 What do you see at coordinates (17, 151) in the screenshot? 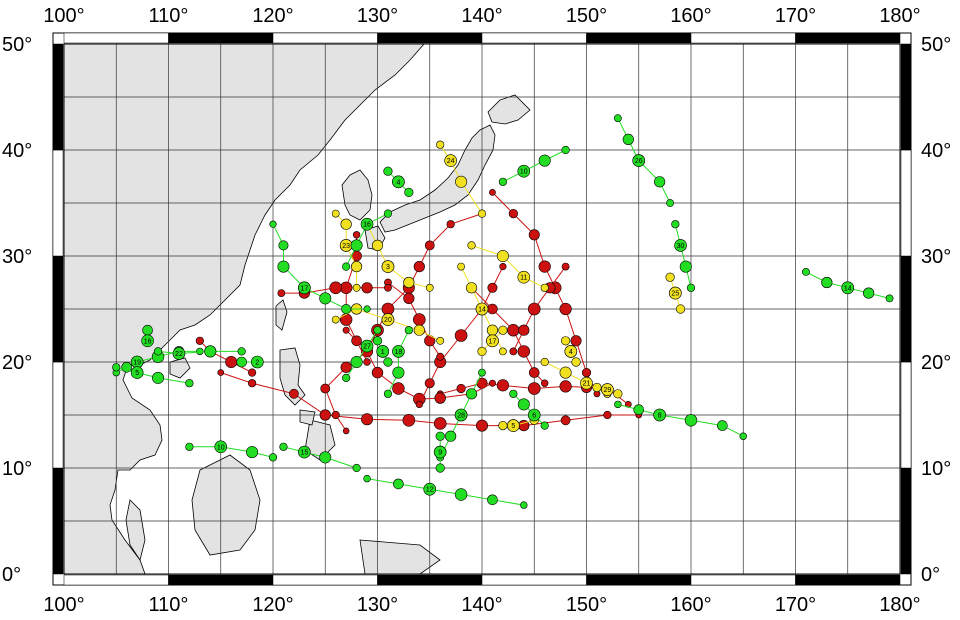
I see `y-tick-label-left: 40°` at bounding box center [17, 151].